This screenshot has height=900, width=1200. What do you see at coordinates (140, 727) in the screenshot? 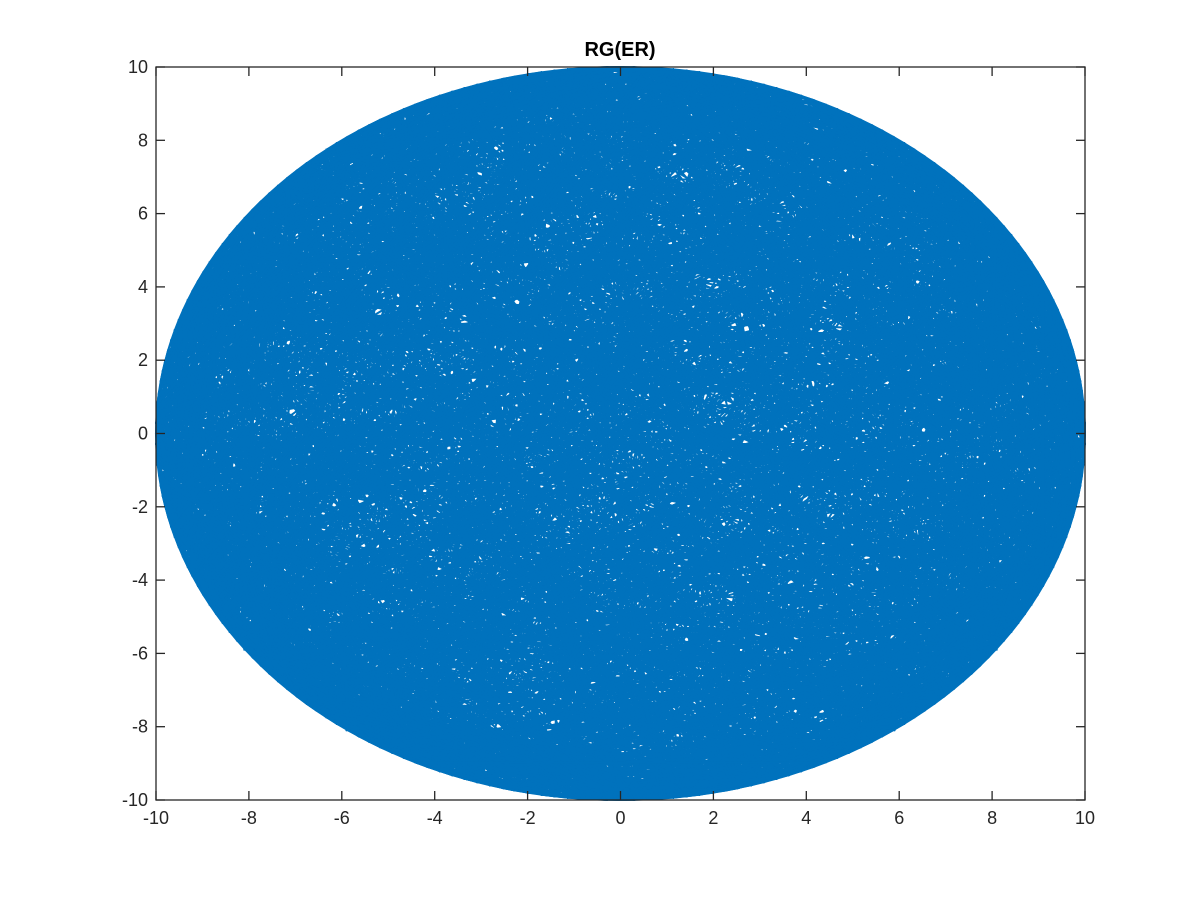
I see `y-tick-label: -8` at bounding box center [140, 727].